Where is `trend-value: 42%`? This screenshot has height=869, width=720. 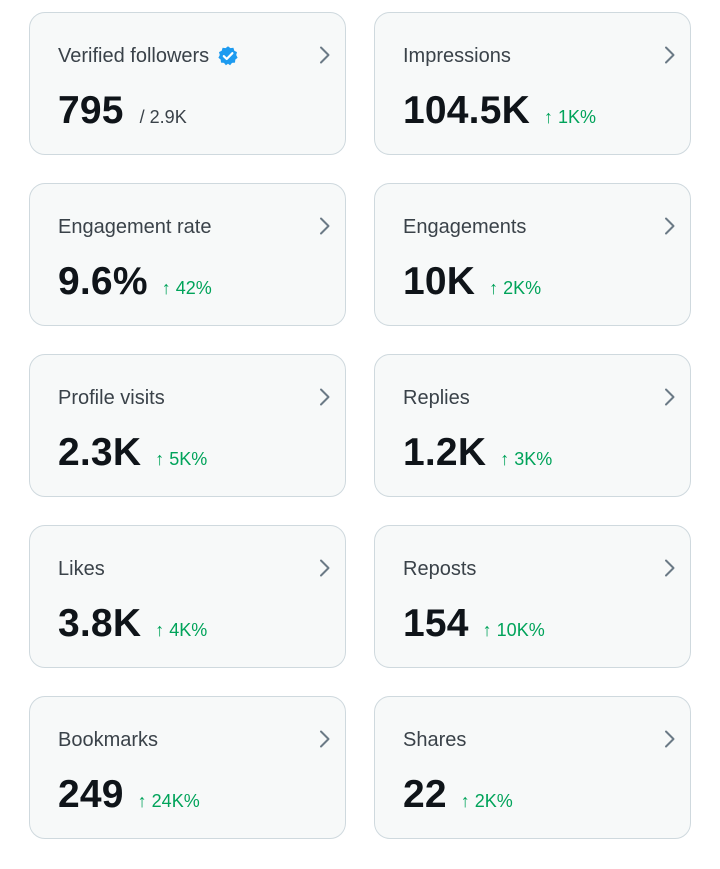
trend-value: 42% is located at coordinates (193, 288).